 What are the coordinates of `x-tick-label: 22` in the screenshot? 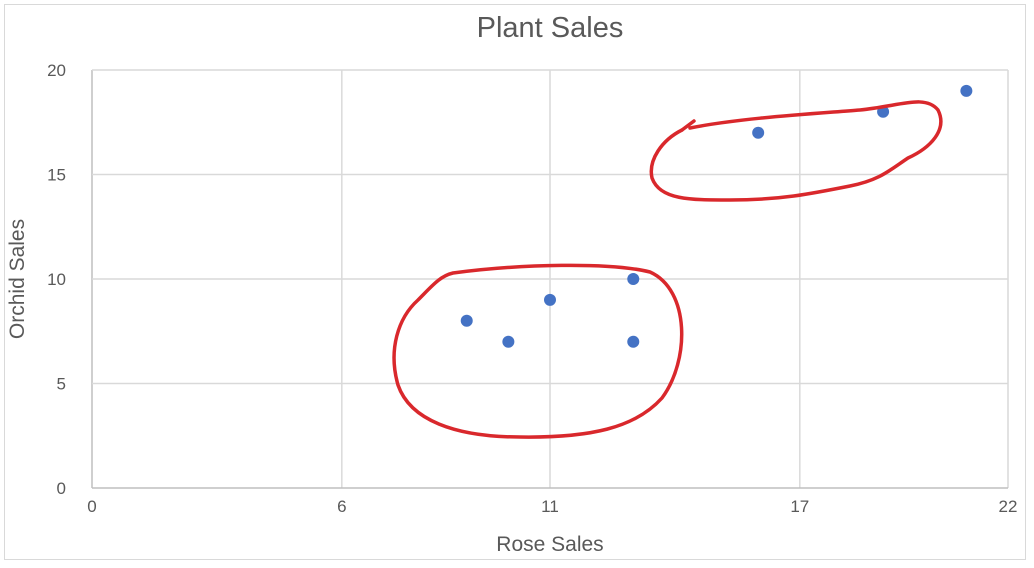 It's located at (1008, 506).